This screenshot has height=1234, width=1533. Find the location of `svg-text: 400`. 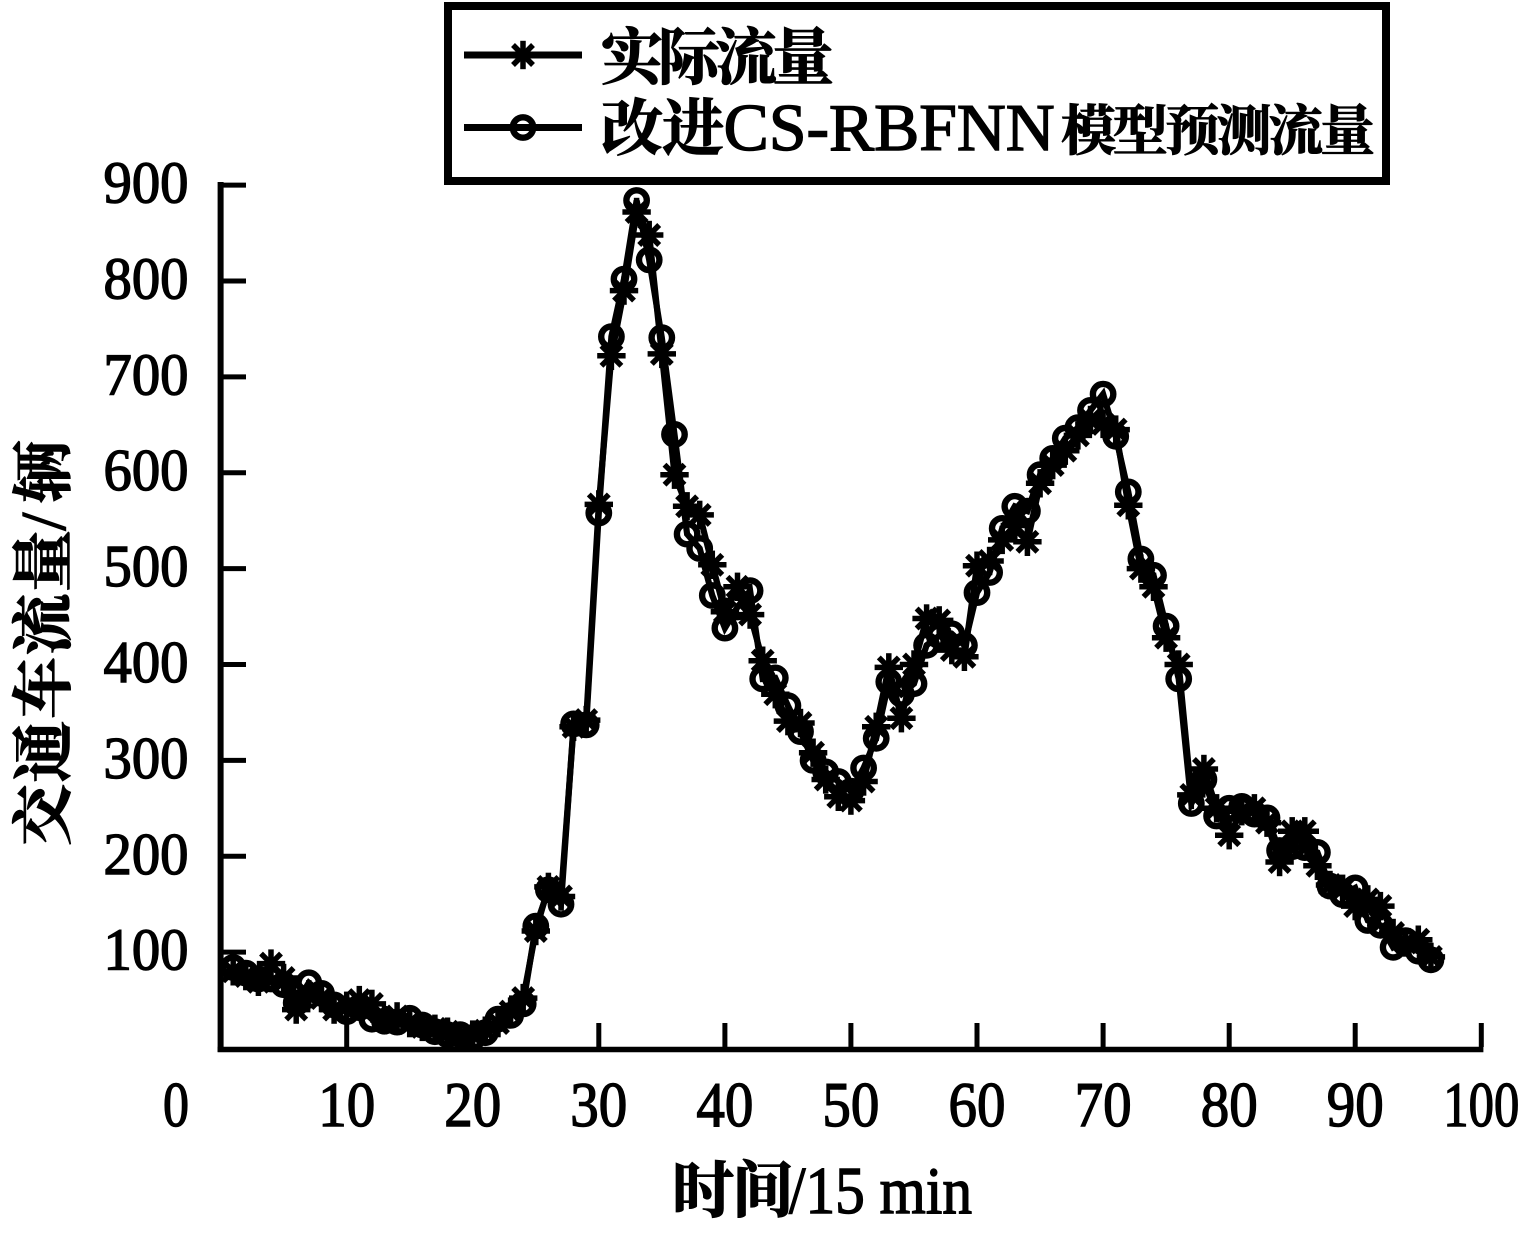

svg-text: 400 is located at coordinates (146, 662).